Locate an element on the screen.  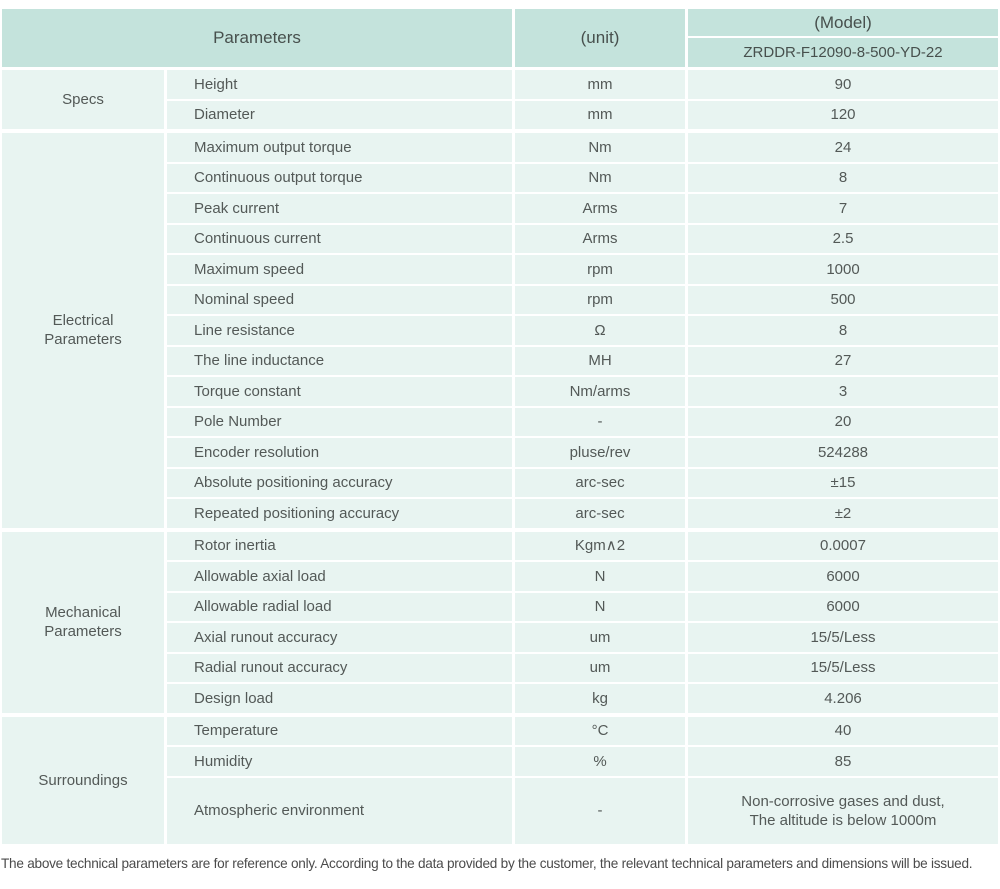
category-cell: Specs is located at coordinates (83, 99).